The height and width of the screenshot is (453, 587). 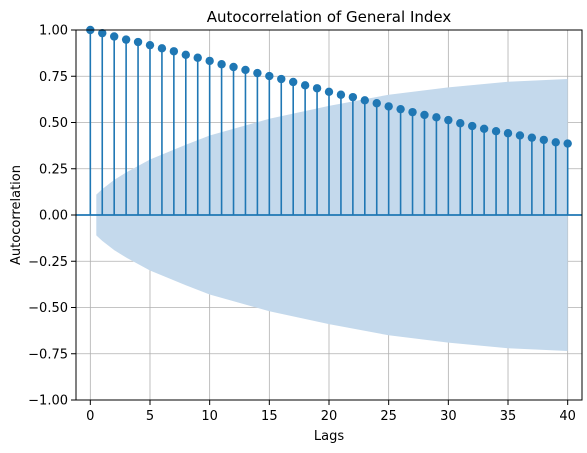 I want to click on x-tick-label: 35, so click(x=508, y=416).